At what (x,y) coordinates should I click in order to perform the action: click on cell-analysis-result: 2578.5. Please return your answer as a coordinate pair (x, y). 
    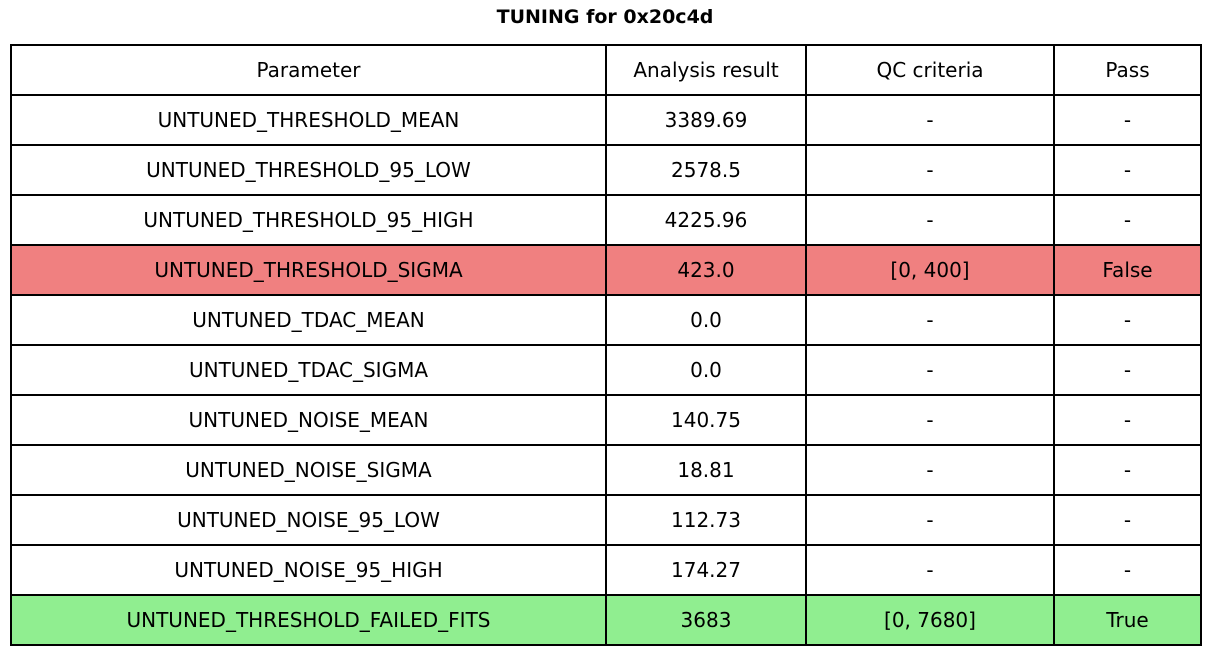
    Looking at the image, I should click on (706, 170).